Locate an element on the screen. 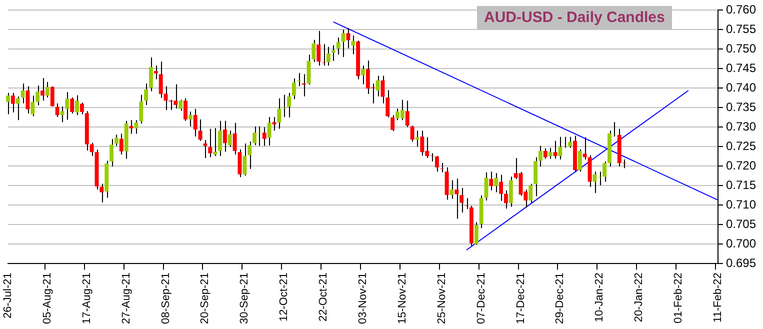 The height and width of the screenshot is (329, 763). x-tick-label: 26-Jul-21 is located at coordinates (8, 295).